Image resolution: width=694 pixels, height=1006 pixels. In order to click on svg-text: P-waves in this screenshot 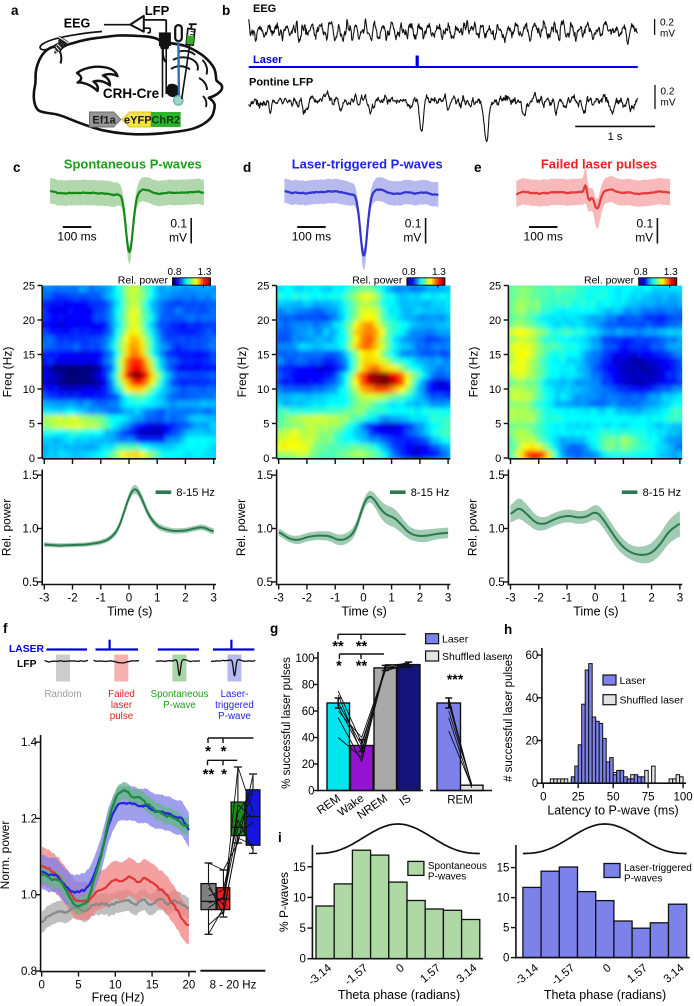, I will do `click(447, 876)`.